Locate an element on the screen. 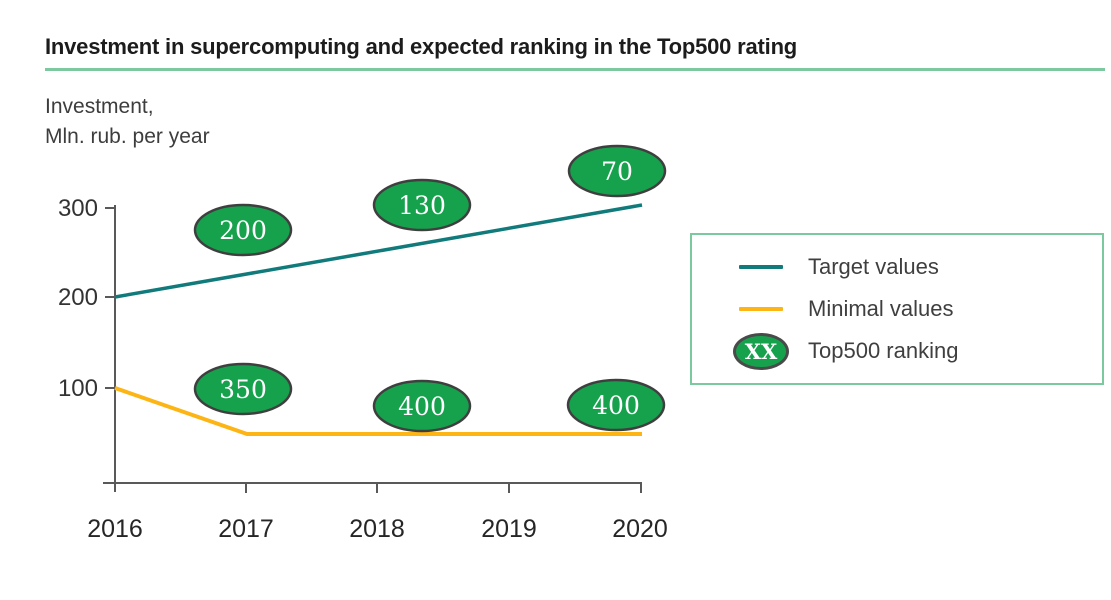 The height and width of the screenshot is (600, 1111). x-axis-ticks is located at coordinates (443, 488).